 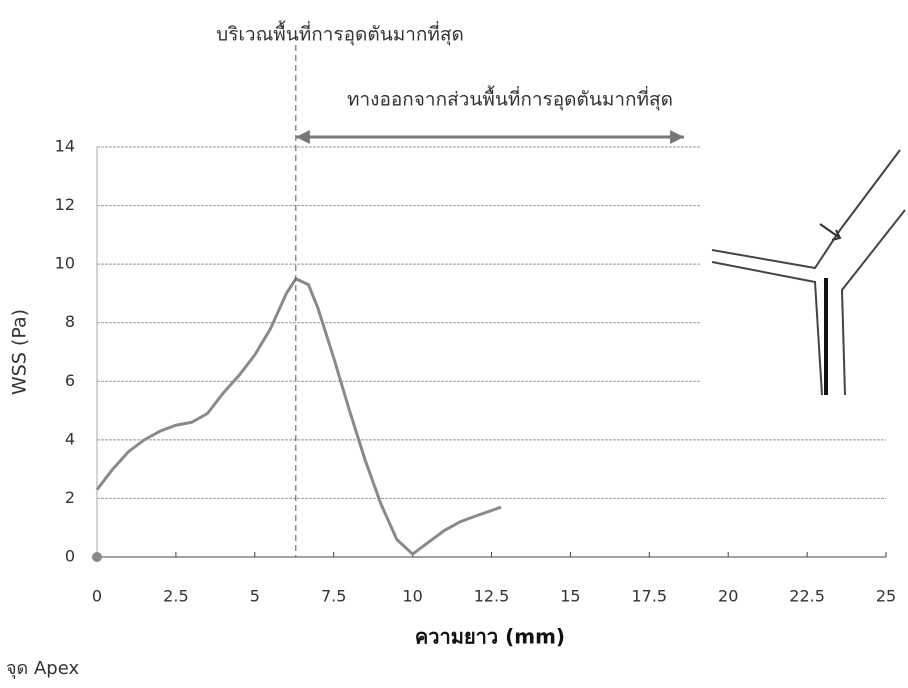 What do you see at coordinates (97, 596) in the screenshot?
I see `x-tick-label: 0` at bounding box center [97, 596].